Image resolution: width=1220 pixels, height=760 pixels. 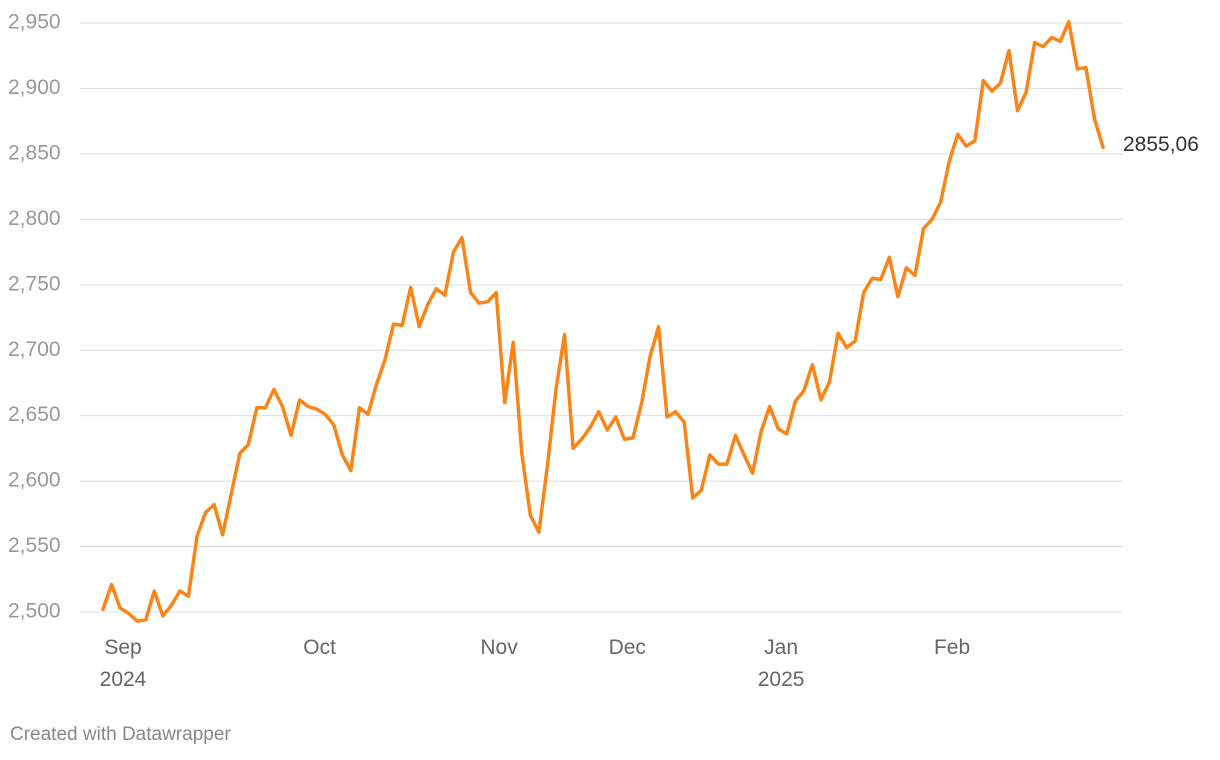 What do you see at coordinates (34, 349) in the screenshot?
I see `y-tick-label: 2,700` at bounding box center [34, 349].